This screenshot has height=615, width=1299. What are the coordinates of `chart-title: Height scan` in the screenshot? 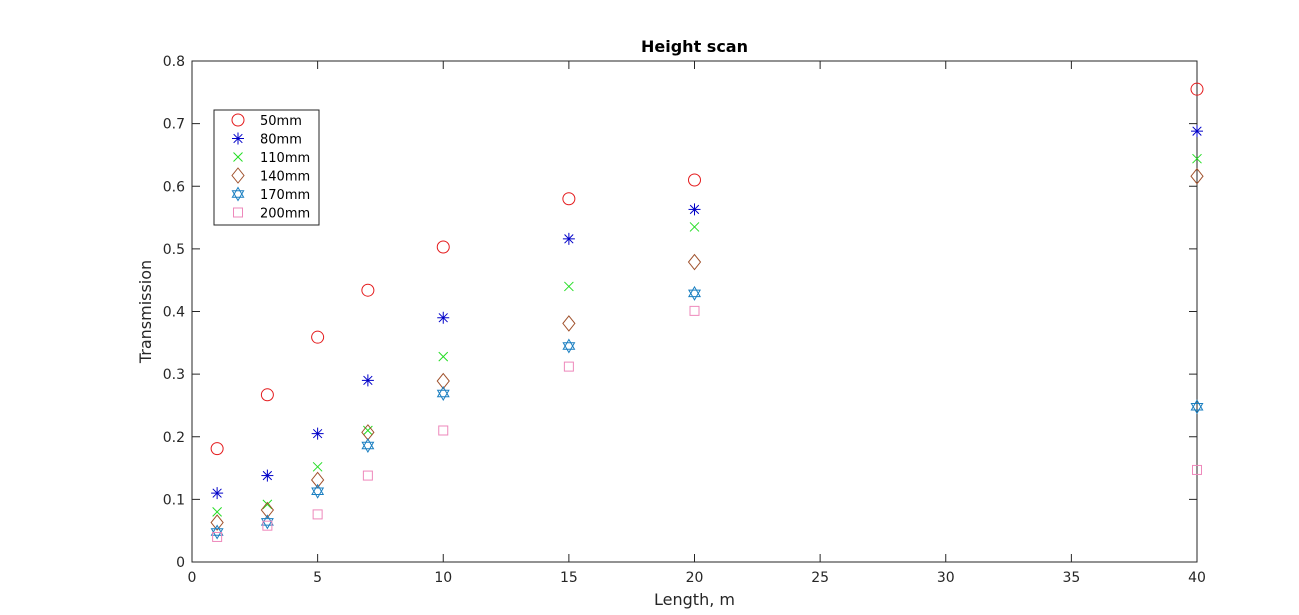 It's located at (694, 46).